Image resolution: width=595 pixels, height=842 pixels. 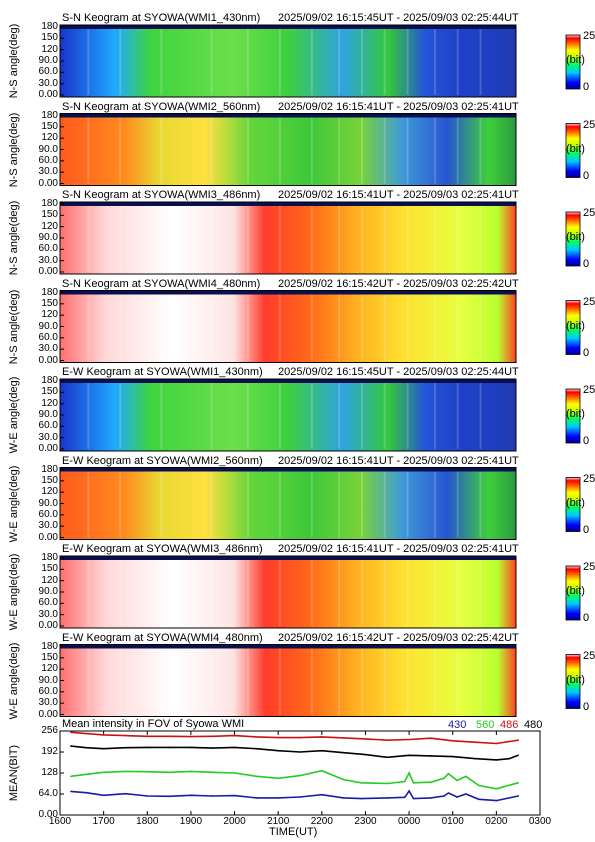 What do you see at coordinates (573, 593) in the screenshot?
I see `colorbar` at bounding box center [573, 593].